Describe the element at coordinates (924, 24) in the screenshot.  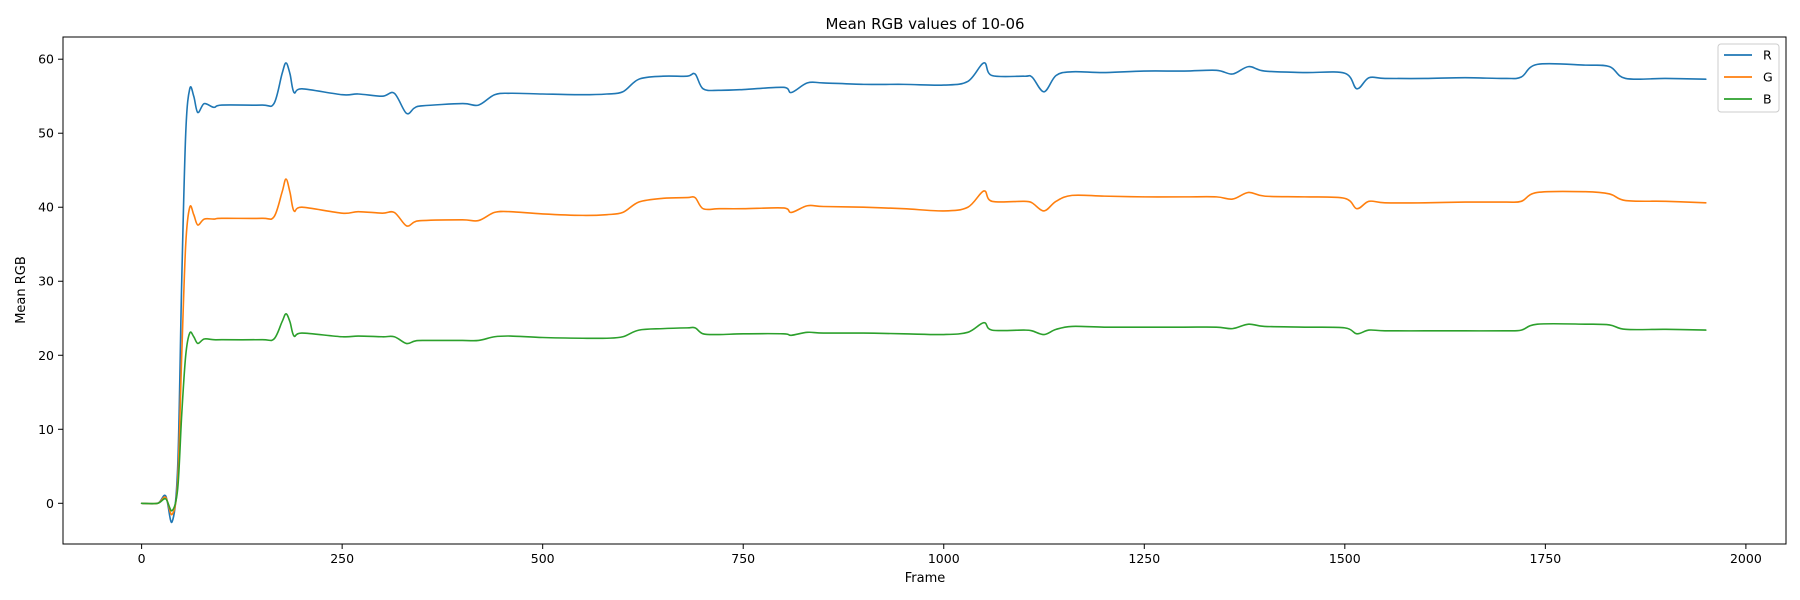
I see `chart-title: Mean RGB values of 10-06` at that location.